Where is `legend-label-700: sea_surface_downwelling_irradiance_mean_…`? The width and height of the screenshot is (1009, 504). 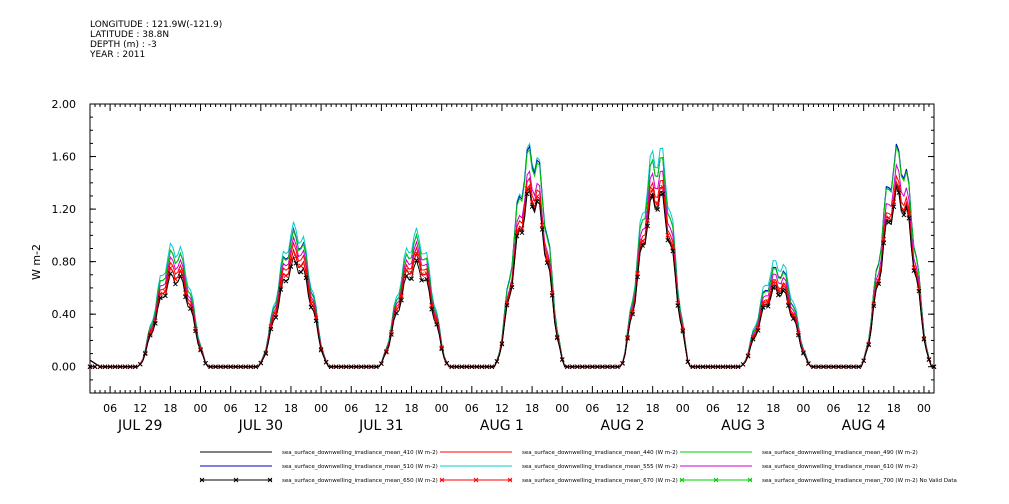 legend-label-700: sea_surface_downwelling_irradiance_mean_… is located at coordinates (859, 481).